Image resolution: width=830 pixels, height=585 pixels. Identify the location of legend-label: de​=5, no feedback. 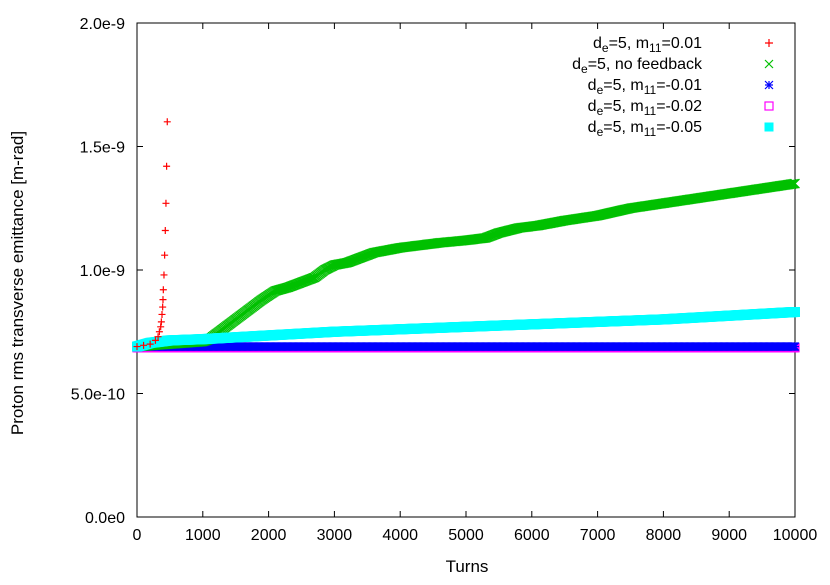
(637, 66).